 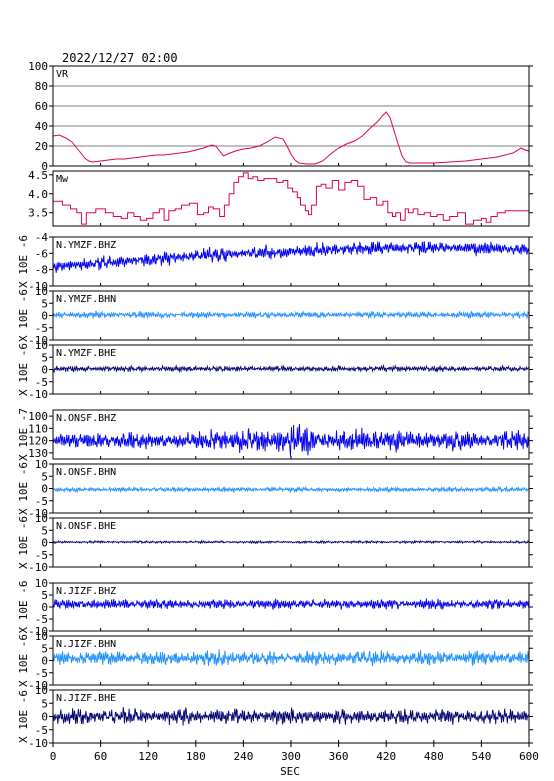 I want to click on panel-n-ymzf-bhz: -10 -8 -6 -4 N.YMZF.BHZ X 10E -6, so click(x=275, y=262).